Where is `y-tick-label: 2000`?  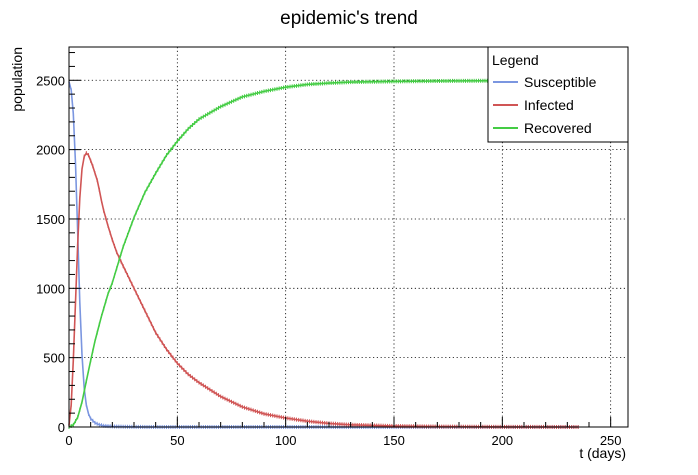
y-tick-label: 2000 is located at coordinates (50, 150).